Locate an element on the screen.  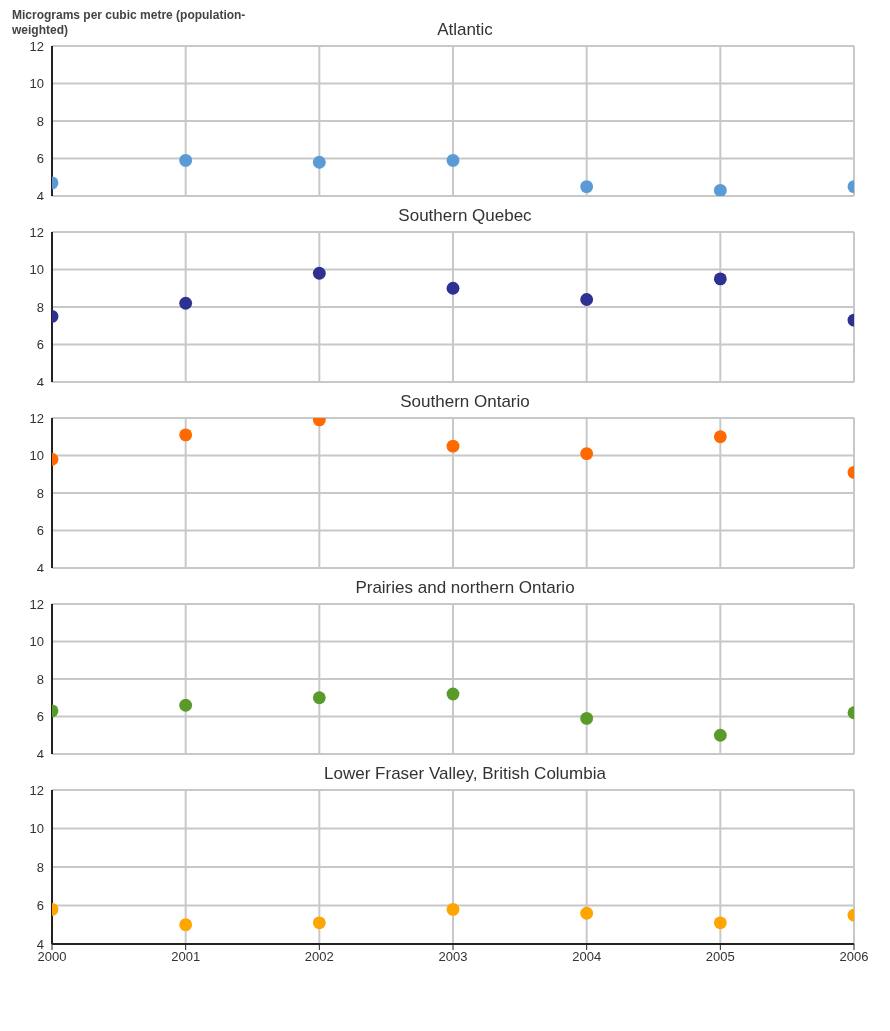
x-tick-label: 2000 is located at coordinates (52, 957).